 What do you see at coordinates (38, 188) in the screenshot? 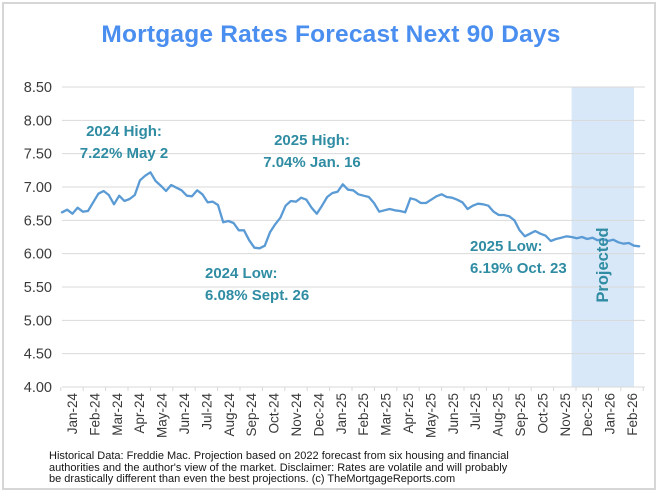
I see `y-axis-tick-label: 7.00` at bounding box center [38, 188].